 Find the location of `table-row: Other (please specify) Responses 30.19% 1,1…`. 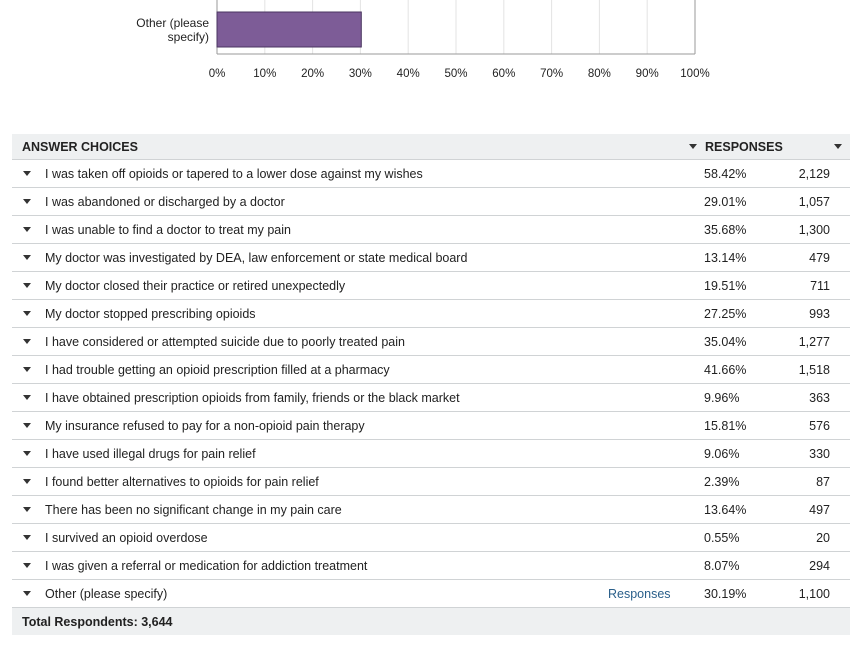

table-row: Other (please specify) Responses 30.19% 1,1… is located at coordinates (431, 594).